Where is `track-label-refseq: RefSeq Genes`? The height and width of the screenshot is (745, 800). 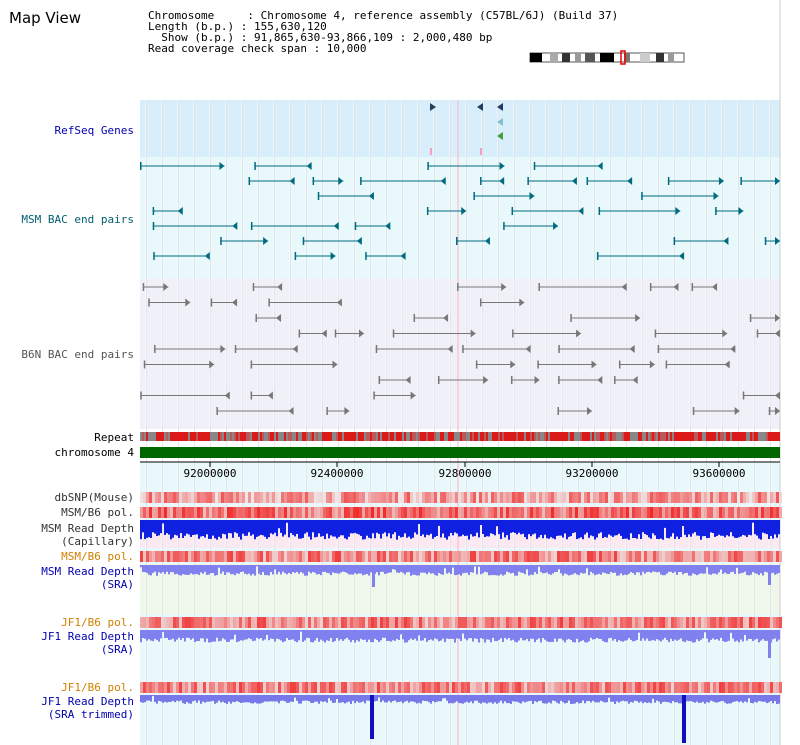 track-label-refseq: RefSeq Genes is located at coordinates (94, 130).